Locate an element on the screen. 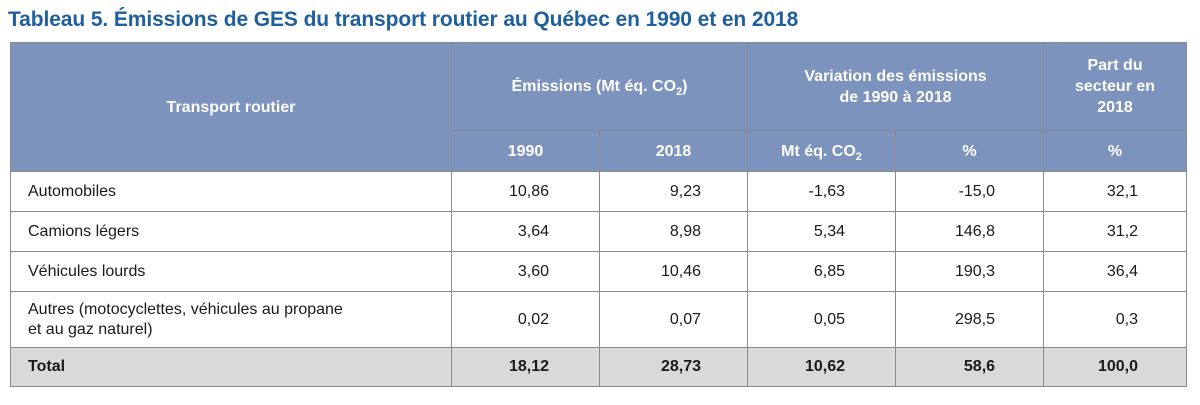  header-transport: Transport routier is located at coordinates (231, 107).